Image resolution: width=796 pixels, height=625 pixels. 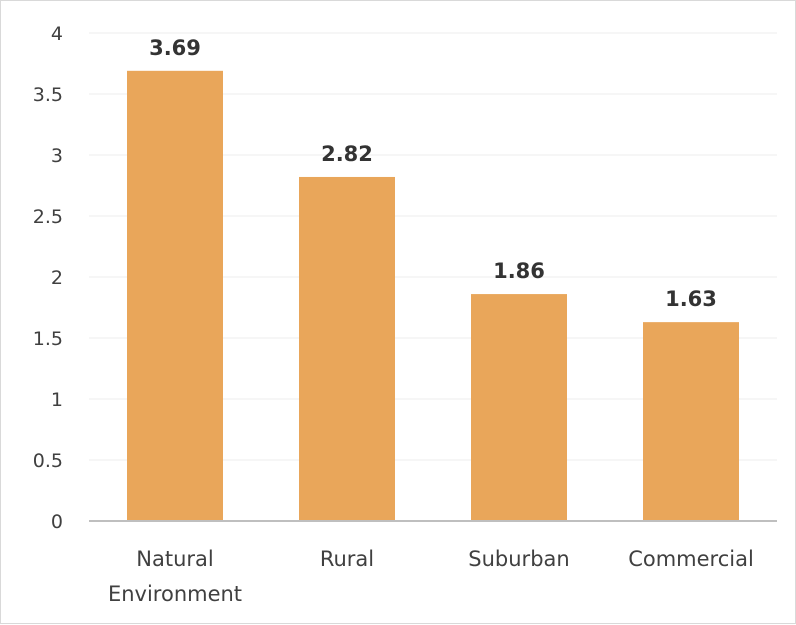 What do you see at coordinates (48, 461) in the screenshot?
I see `y-tick-label: 0.5` at bounding box center [48, 461].